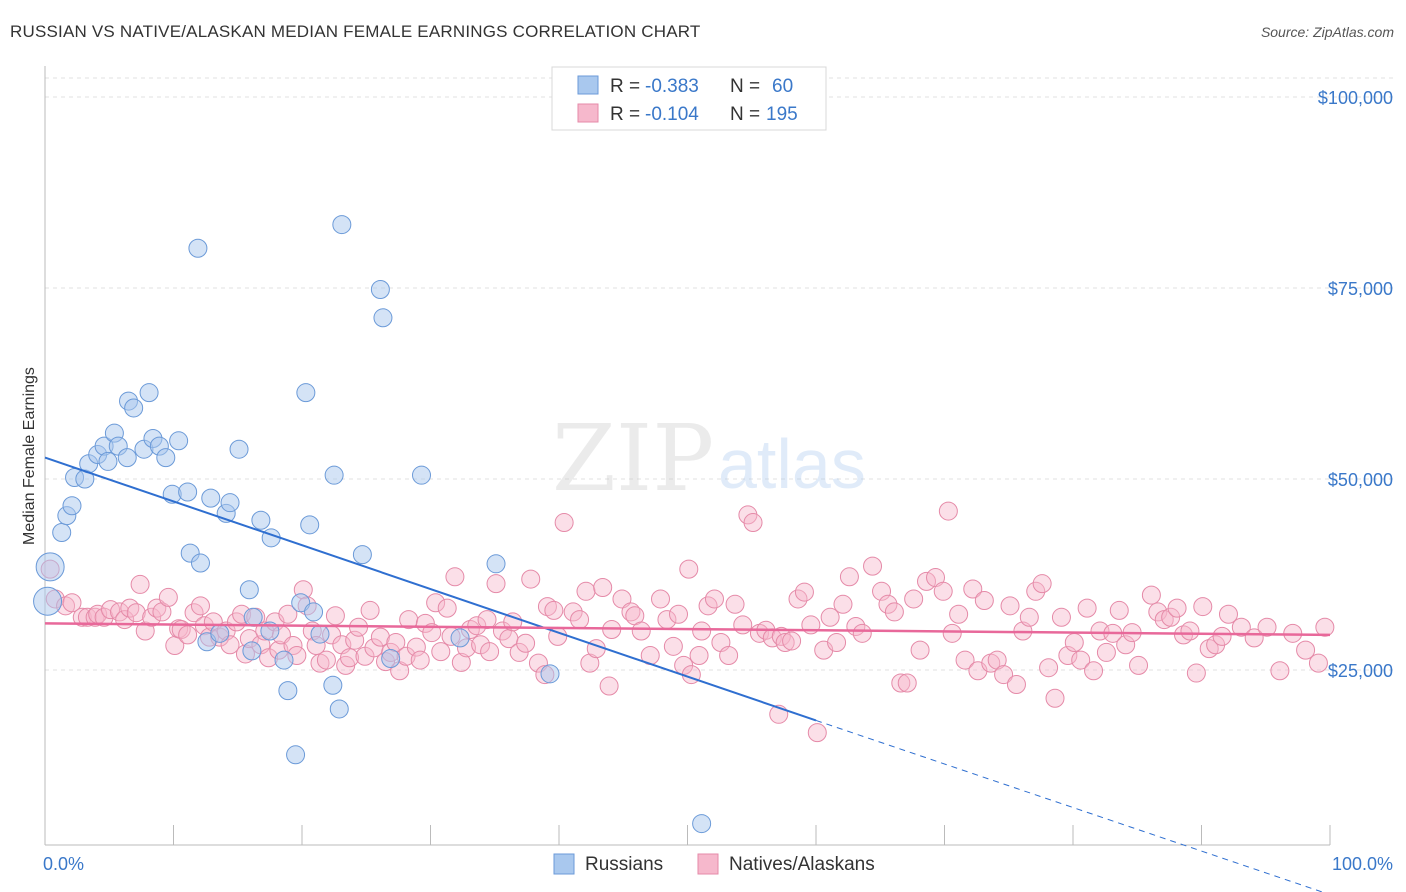 The image size is (1406, 892). I want to click on legend-natives-label: Natives/Alaskans, so click(802, 864).